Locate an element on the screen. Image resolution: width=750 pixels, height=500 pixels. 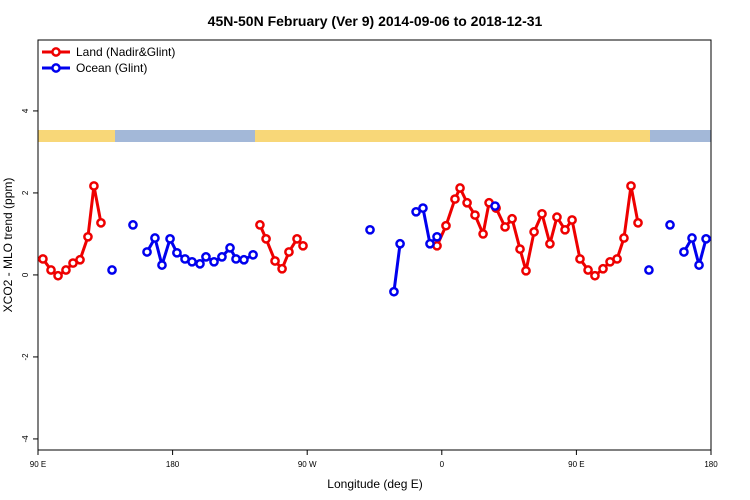
y-tick-label: 2 is located at coordinates (25, 192).